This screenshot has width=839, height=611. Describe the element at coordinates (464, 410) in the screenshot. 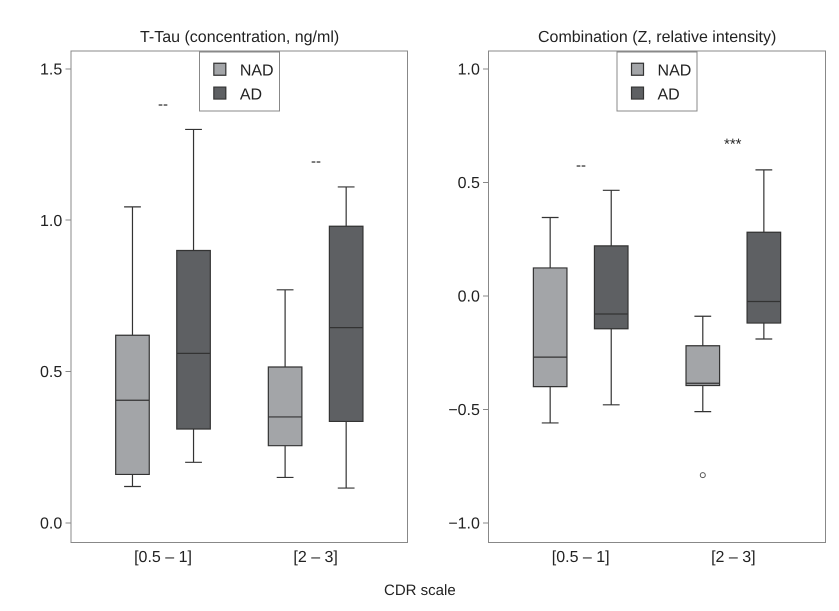

I see `y-tick-label: −0.5` at that location.